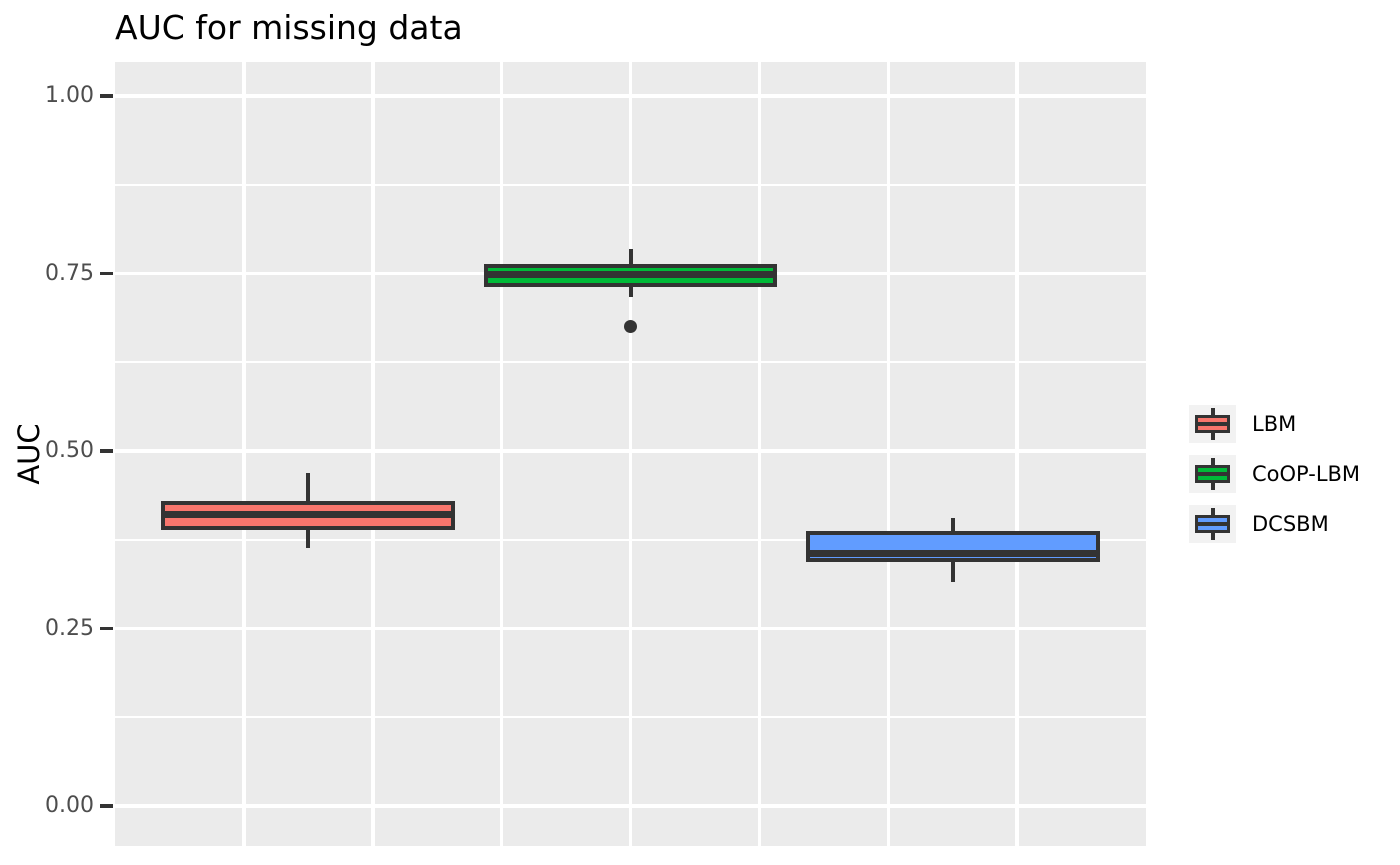  What do you see at coordinates (952, 553) in the screenshot?
I see `median-dcsbm` at bounding box center [952, 553].